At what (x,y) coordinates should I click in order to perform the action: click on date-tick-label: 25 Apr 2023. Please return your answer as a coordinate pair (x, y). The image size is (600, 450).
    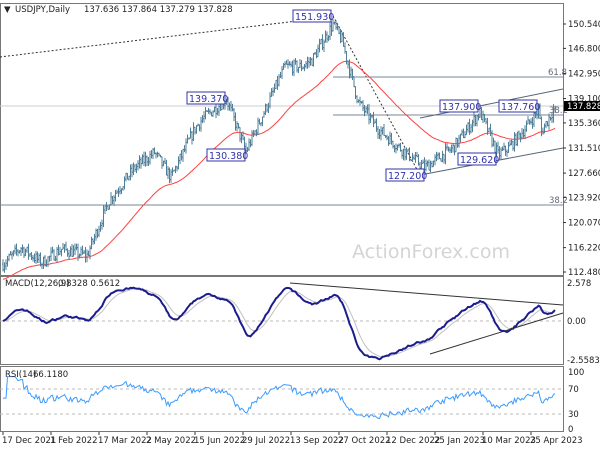
    Looking at the image, I should click on (556, 441).